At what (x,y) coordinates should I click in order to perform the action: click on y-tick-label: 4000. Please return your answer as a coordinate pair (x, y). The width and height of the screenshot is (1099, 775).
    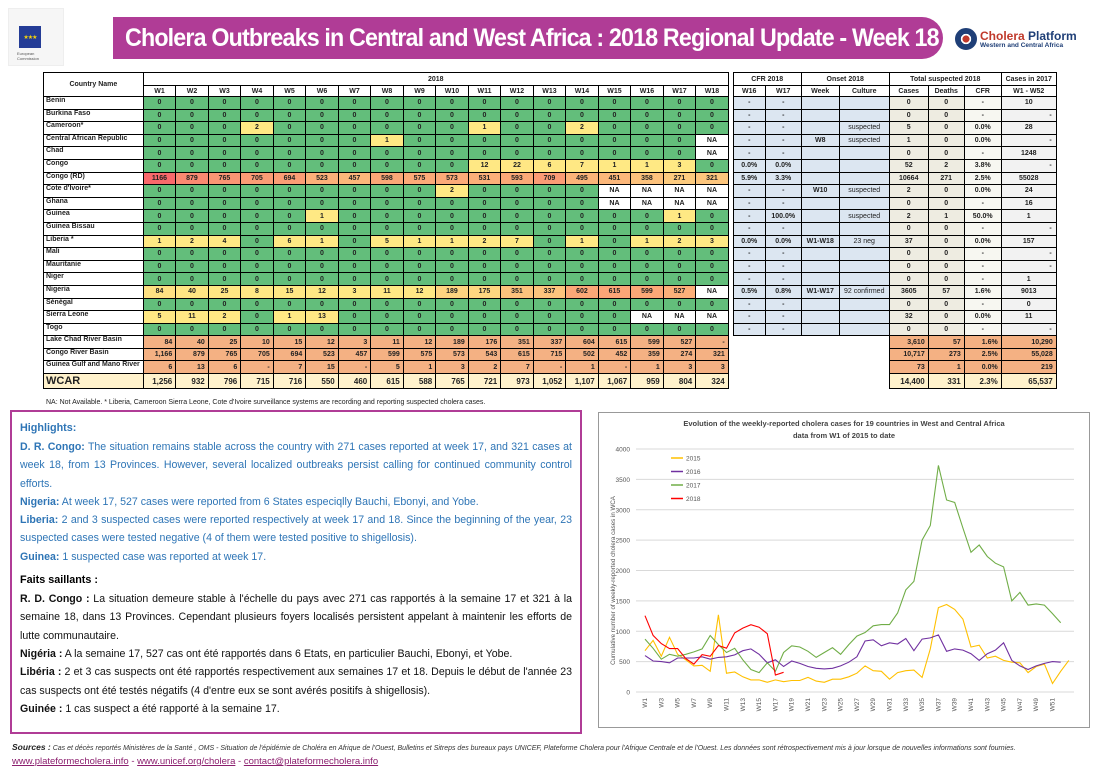
    Looking at the image, I should click on (623, 450).